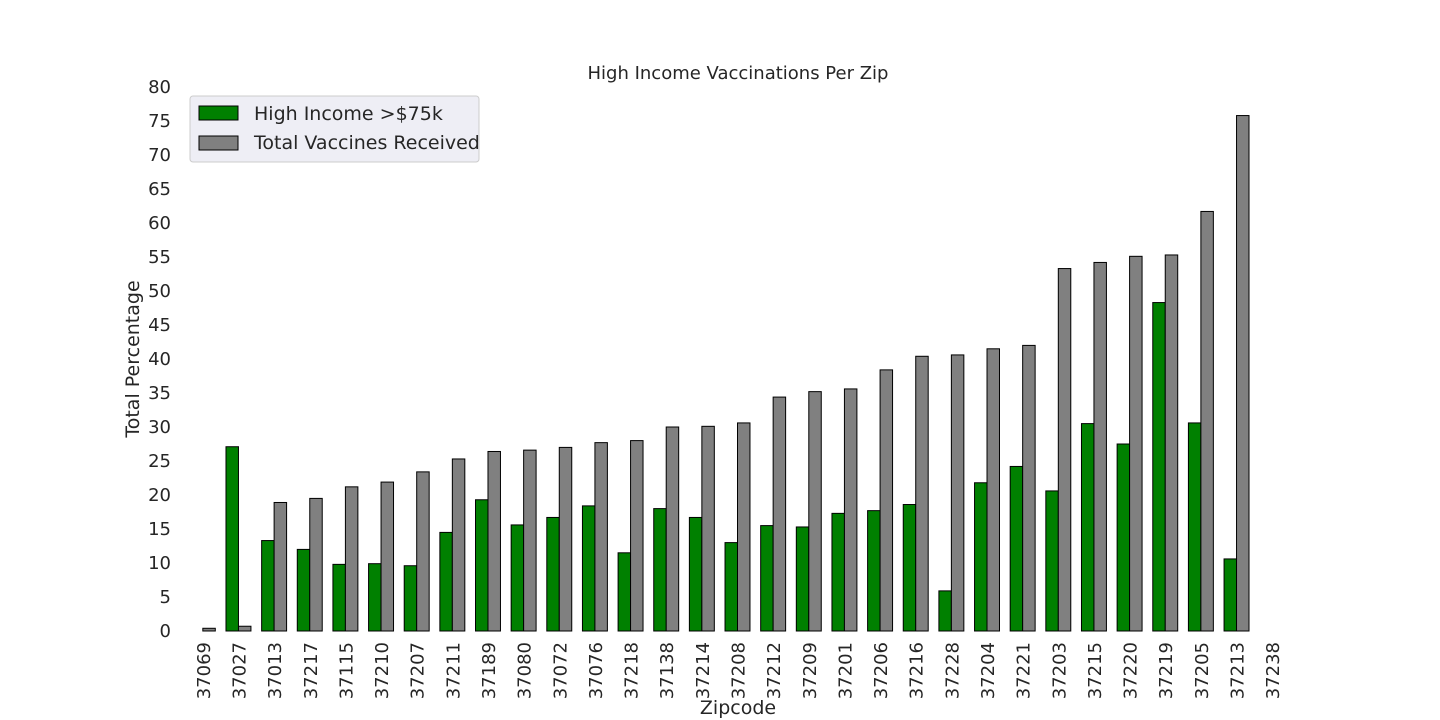 Image resolution: width=1440 pixels, height=720 pixels. I want to click on y-axis-ticks: 0 5 10 15 20 25 30 35 40 45 50 55 60 65 70 75 80, so click(159, 359).